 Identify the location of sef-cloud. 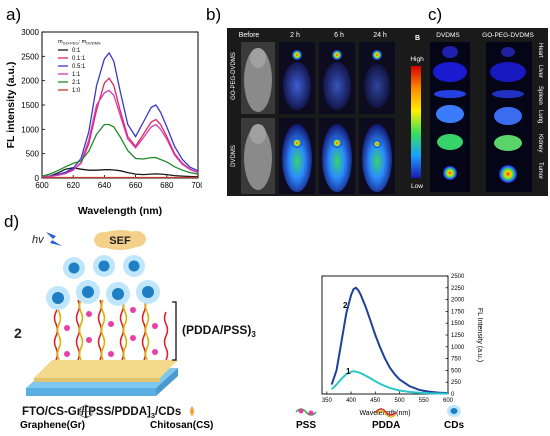
(120, 240).